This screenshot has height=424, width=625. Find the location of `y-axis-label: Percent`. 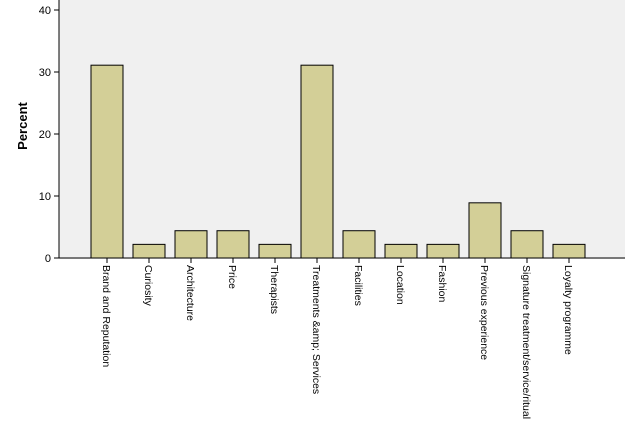

y-axis-label: Percent is located at coordinates (22, 125).